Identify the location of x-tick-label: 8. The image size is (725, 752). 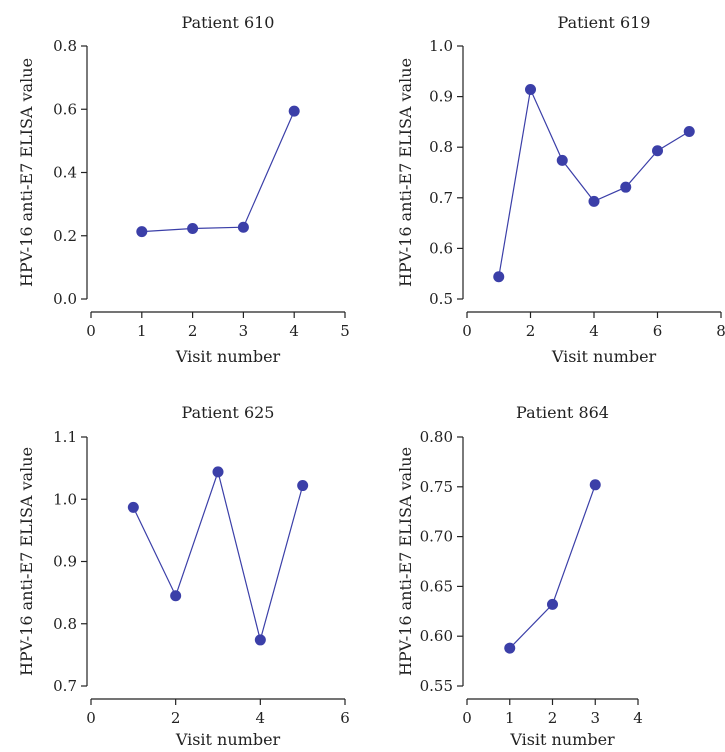
(720, 331).